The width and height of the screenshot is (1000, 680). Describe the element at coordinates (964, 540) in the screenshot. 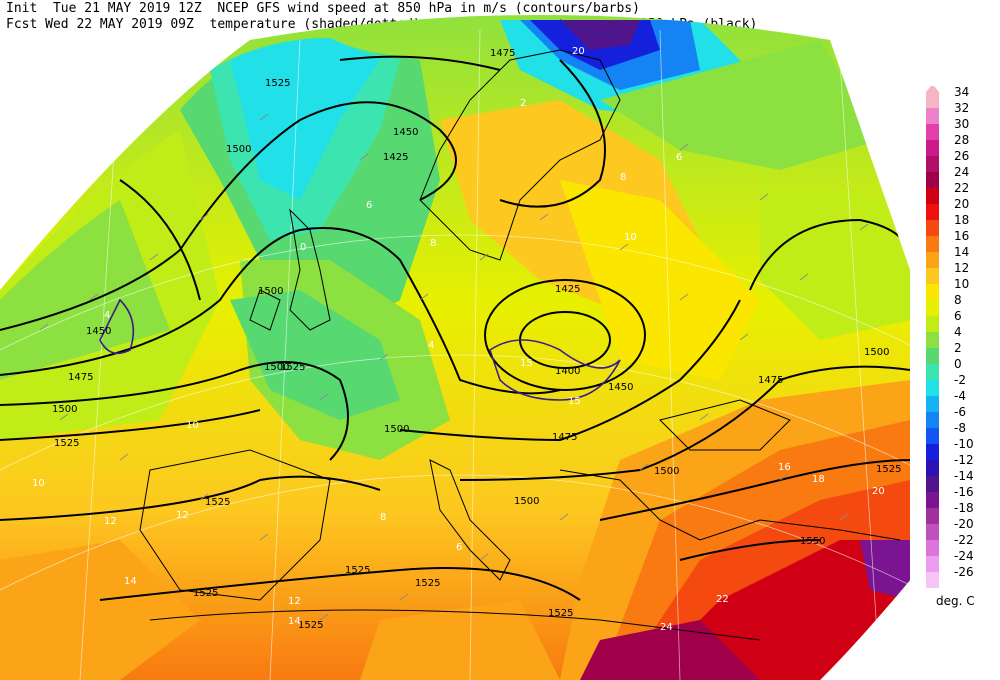

I see `legend-label: -22` at that location.